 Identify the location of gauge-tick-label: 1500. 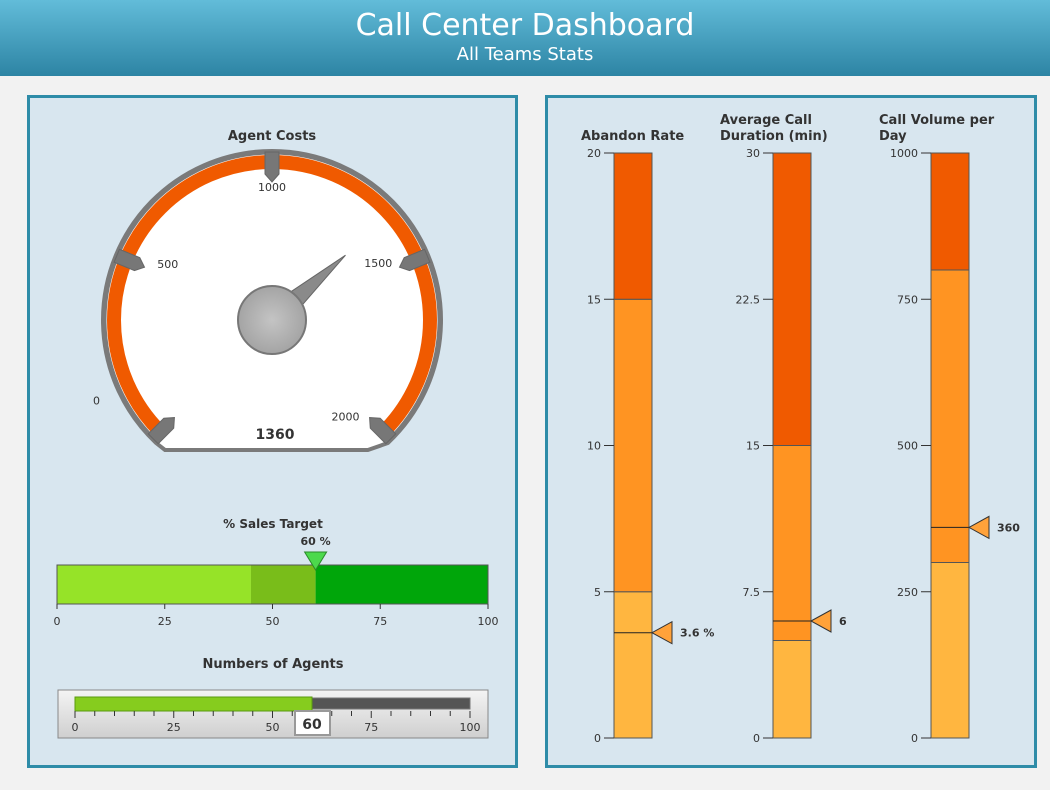
(378, 263).